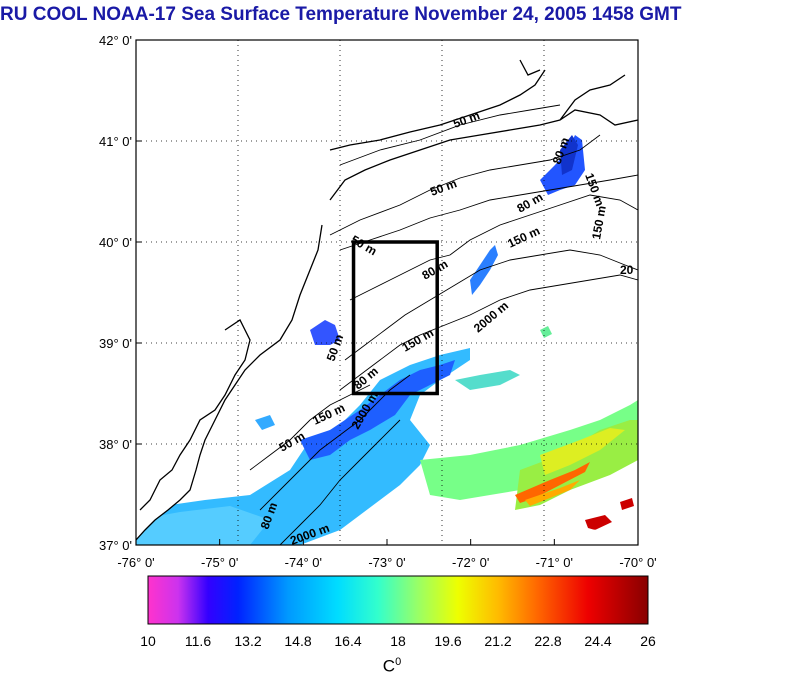  Describe the element at coordinates (392, 666) in the screenshot. I see `colorbar-unit: C0` at that location.